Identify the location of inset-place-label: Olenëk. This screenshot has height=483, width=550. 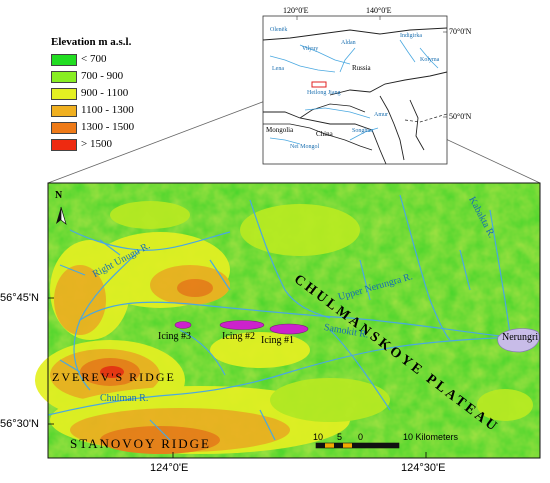
(279, 30).